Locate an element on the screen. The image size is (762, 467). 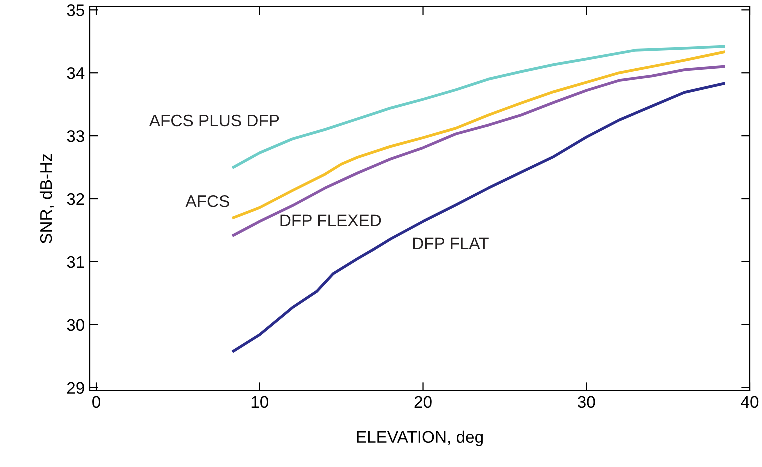
x-axis-title: ELEVATION, deg is located at coordinates (420, 438).